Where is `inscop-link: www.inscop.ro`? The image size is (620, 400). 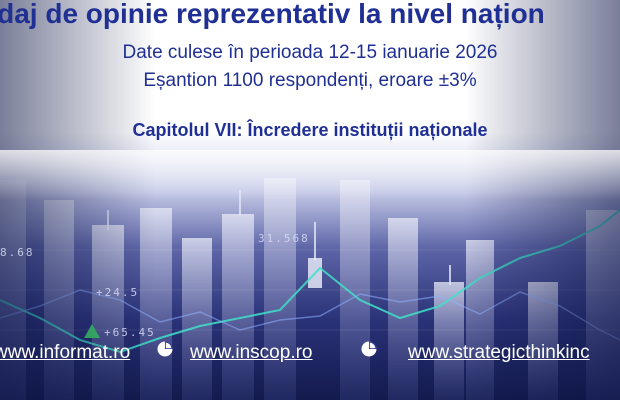 inscop-link: www.inscop.ro is located at coordinates (251, 352).